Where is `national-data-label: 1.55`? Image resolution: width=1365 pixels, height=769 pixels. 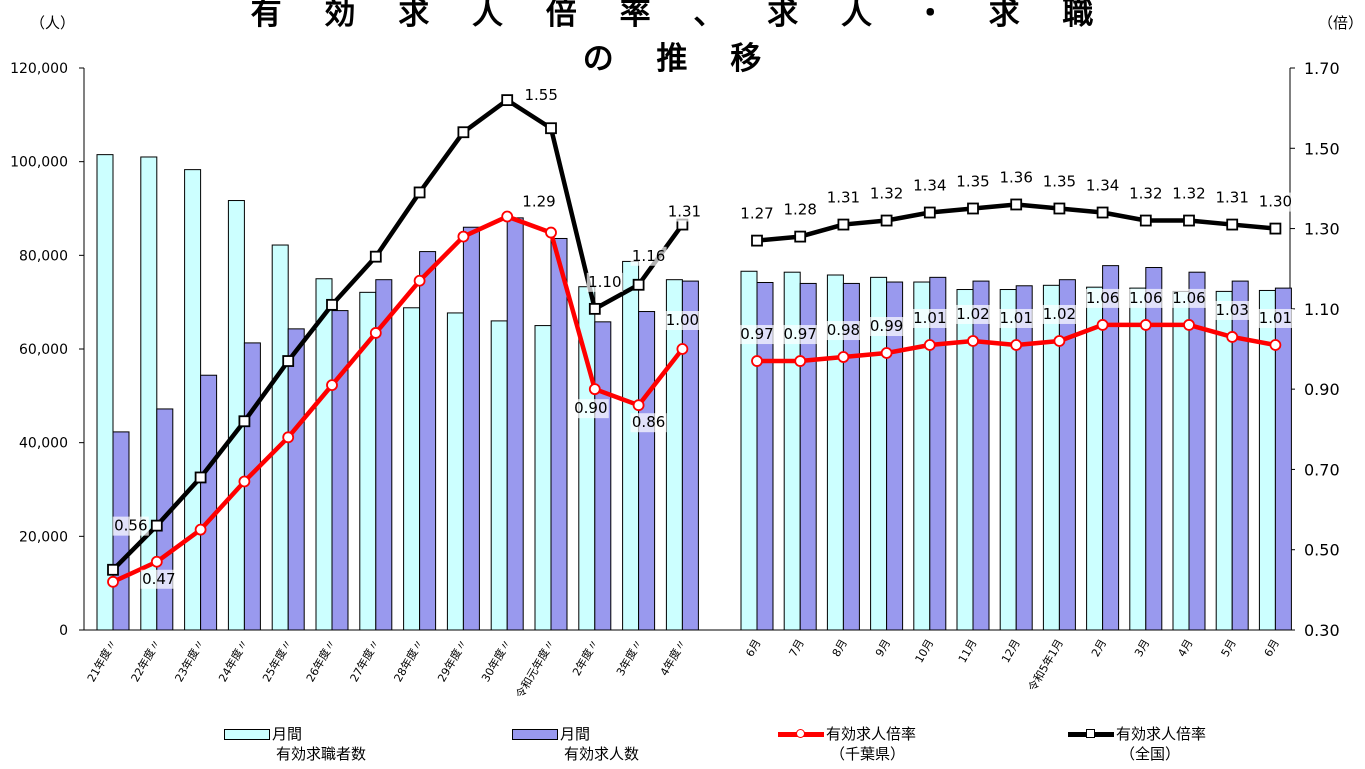
national-data-label: 1.55 is located at coordinates (540, 95).